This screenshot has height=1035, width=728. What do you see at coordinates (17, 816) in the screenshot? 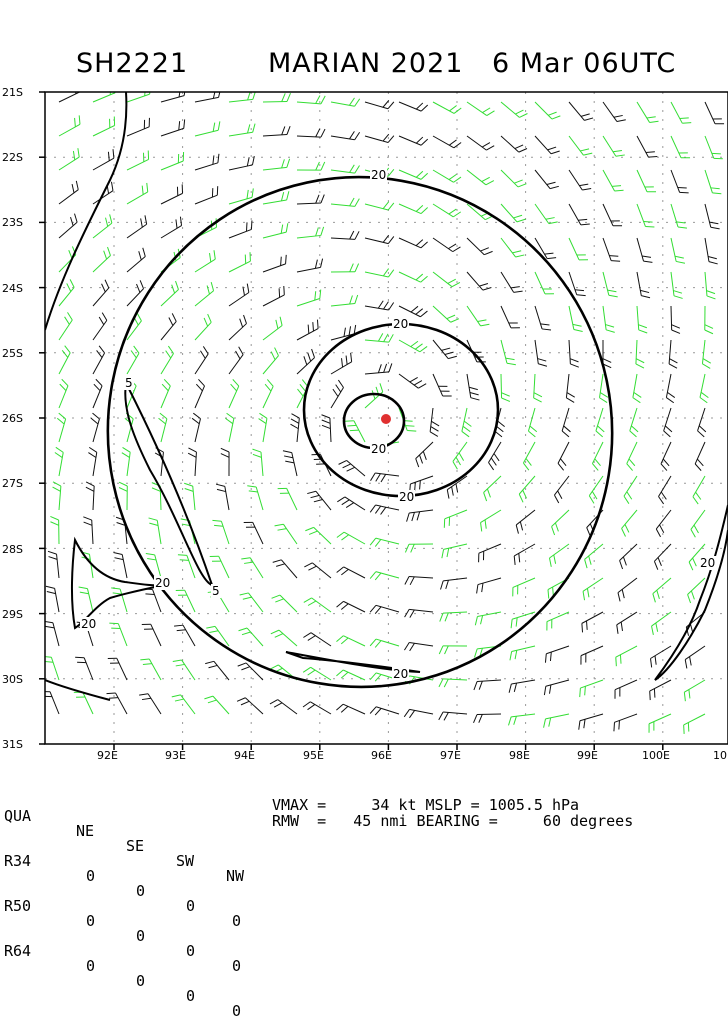
I see `header-qua: QUA` at bounding box center [17, 816].